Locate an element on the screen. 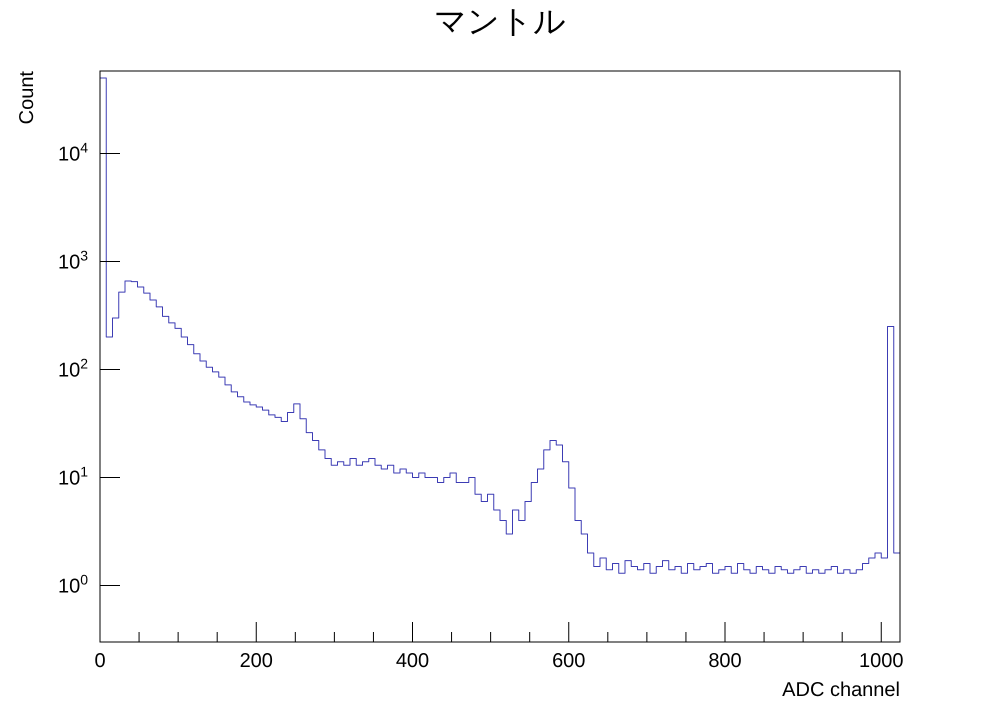 This screenshot has height=714, width=1000. y-tick-label: 10$^{0}$ is located at coordinates (73, 585).